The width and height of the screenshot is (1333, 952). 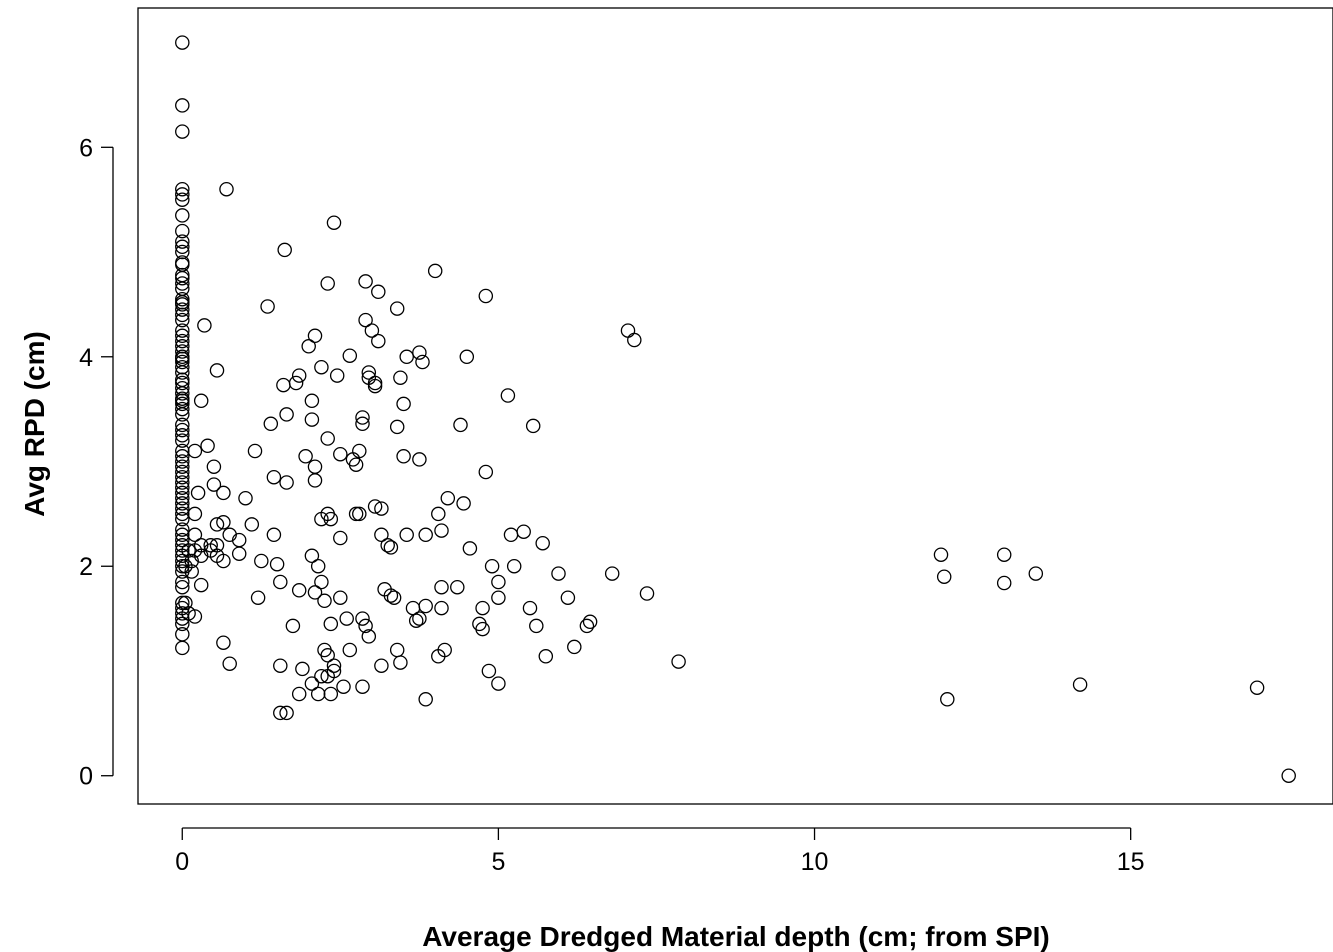 What do you see at coordinates (86, 148) in the screenshot?
I see `y-tick-label: 6` at bounding box center [86, 148].